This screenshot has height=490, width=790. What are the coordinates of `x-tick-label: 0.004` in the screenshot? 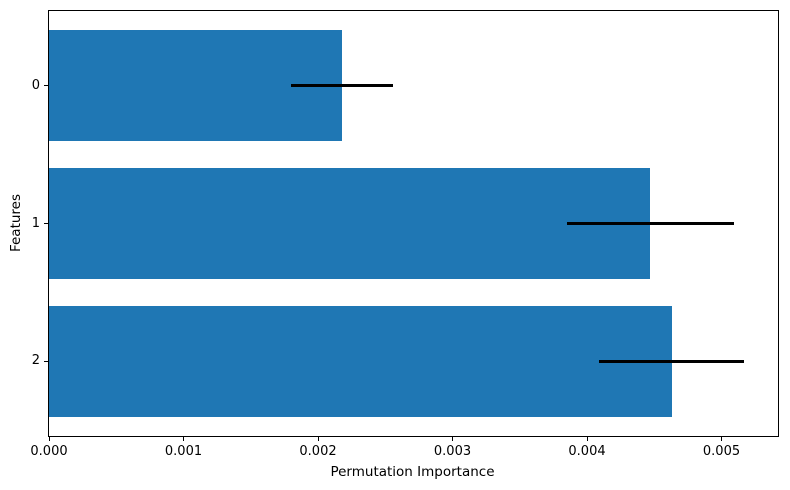 It's located at (587, 451).